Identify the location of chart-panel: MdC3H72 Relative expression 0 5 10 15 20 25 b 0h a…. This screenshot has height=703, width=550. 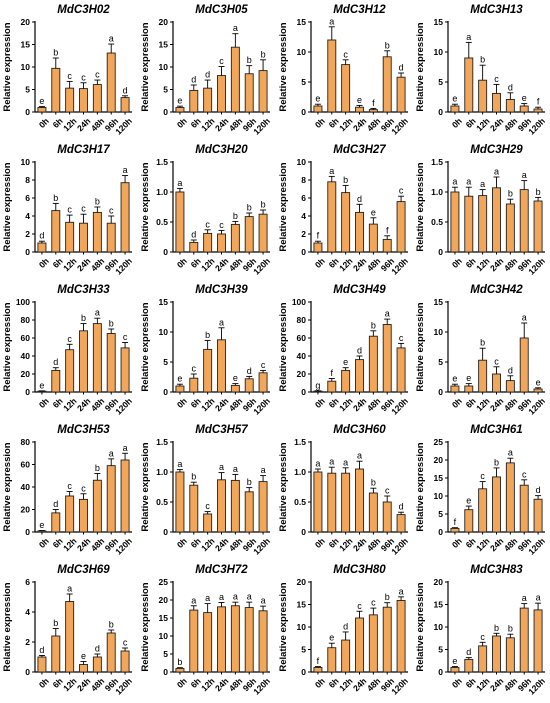
(206, 630).